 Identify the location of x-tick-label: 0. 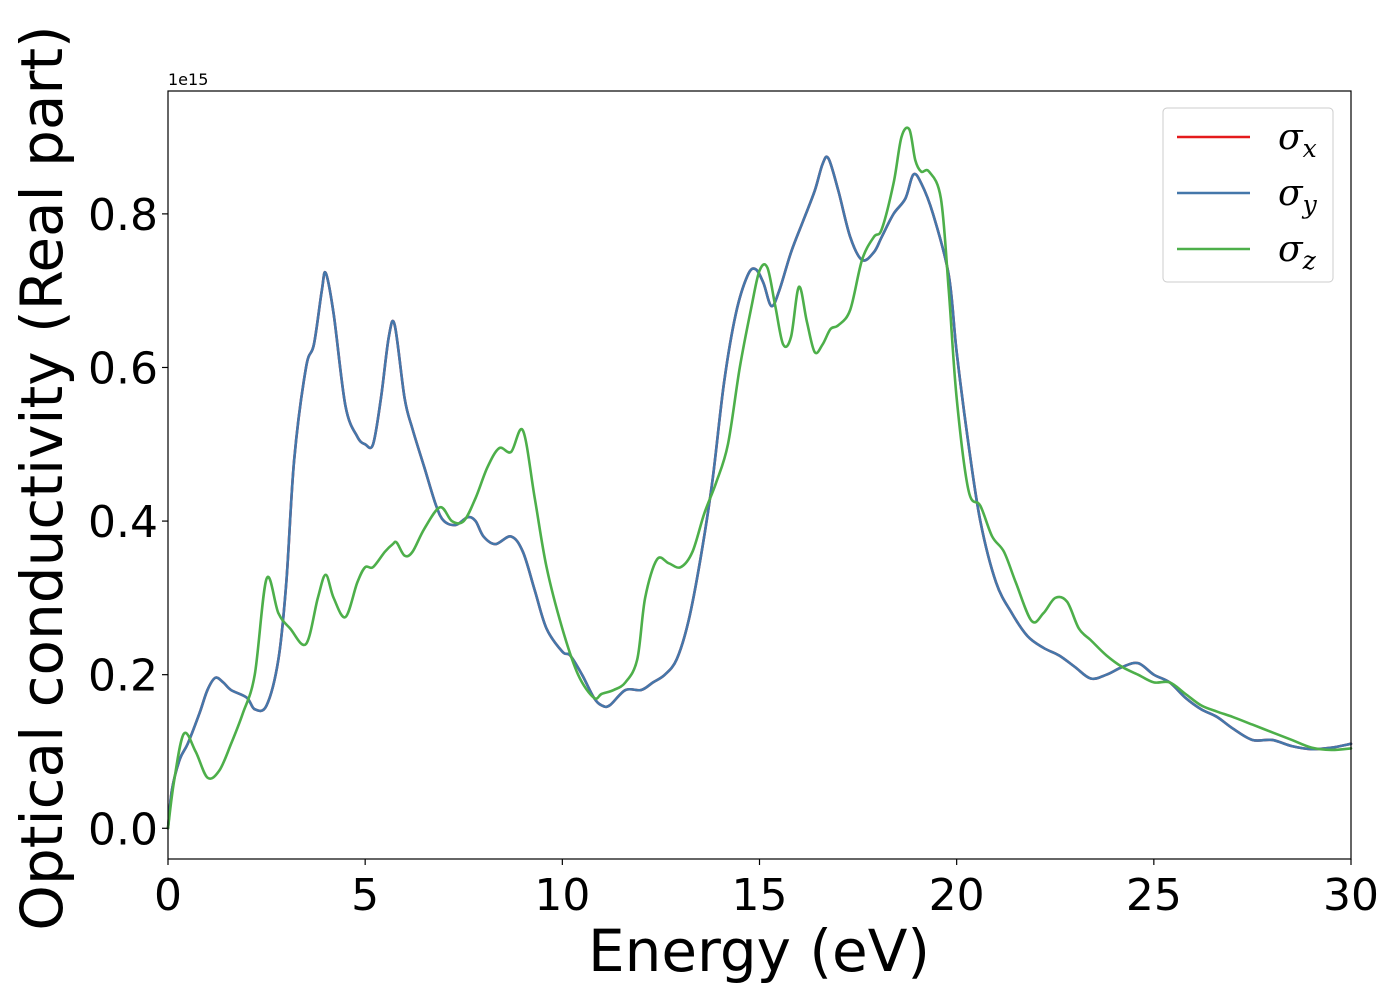
(168, 895).